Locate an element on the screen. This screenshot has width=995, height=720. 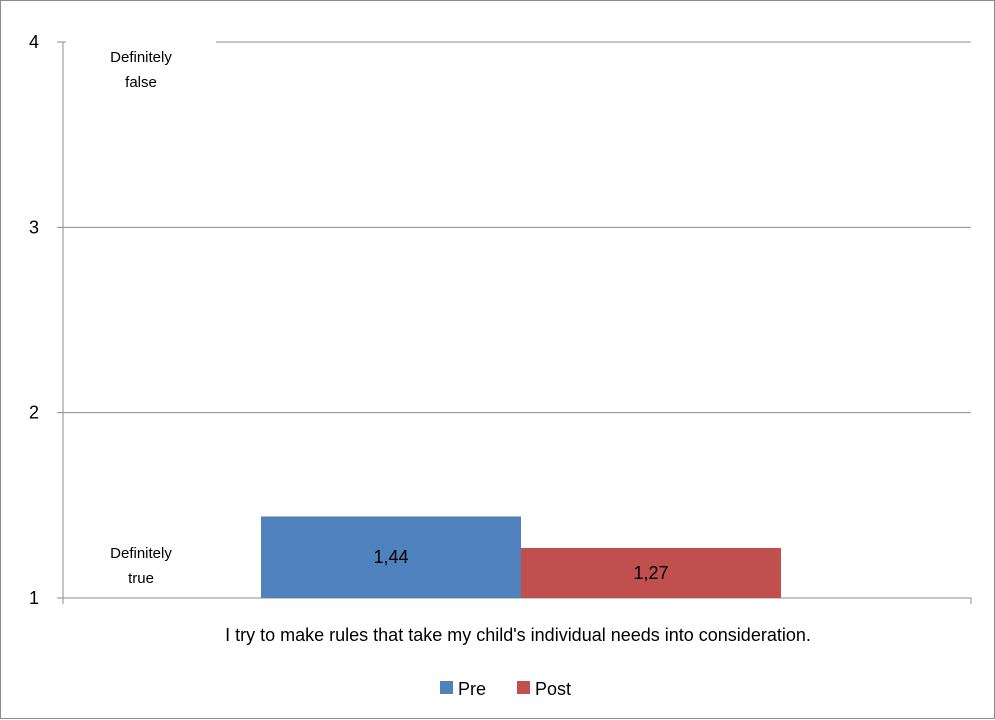
legend-swatch-post is located at coordinates (523, 687).